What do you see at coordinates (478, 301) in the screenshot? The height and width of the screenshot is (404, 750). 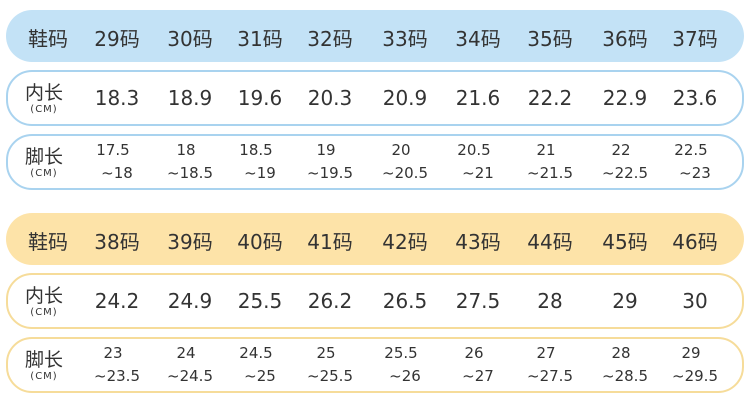 I see `inner-length: 27.5` at bounding box center [478, 301].